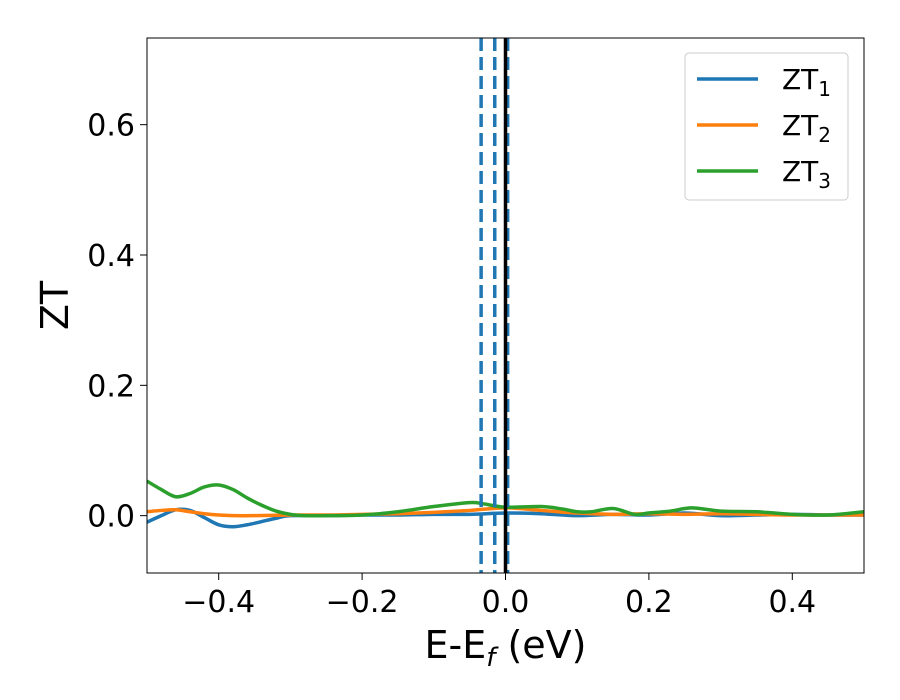 This screenshot has width=900, height=700. I want to click on x-tick-label: 0.2, so click(649, 602).